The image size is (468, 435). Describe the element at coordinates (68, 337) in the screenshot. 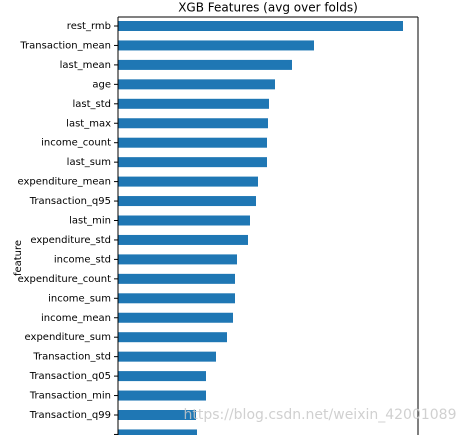

I see `y-tick-label: expenditure_sum` at that location.